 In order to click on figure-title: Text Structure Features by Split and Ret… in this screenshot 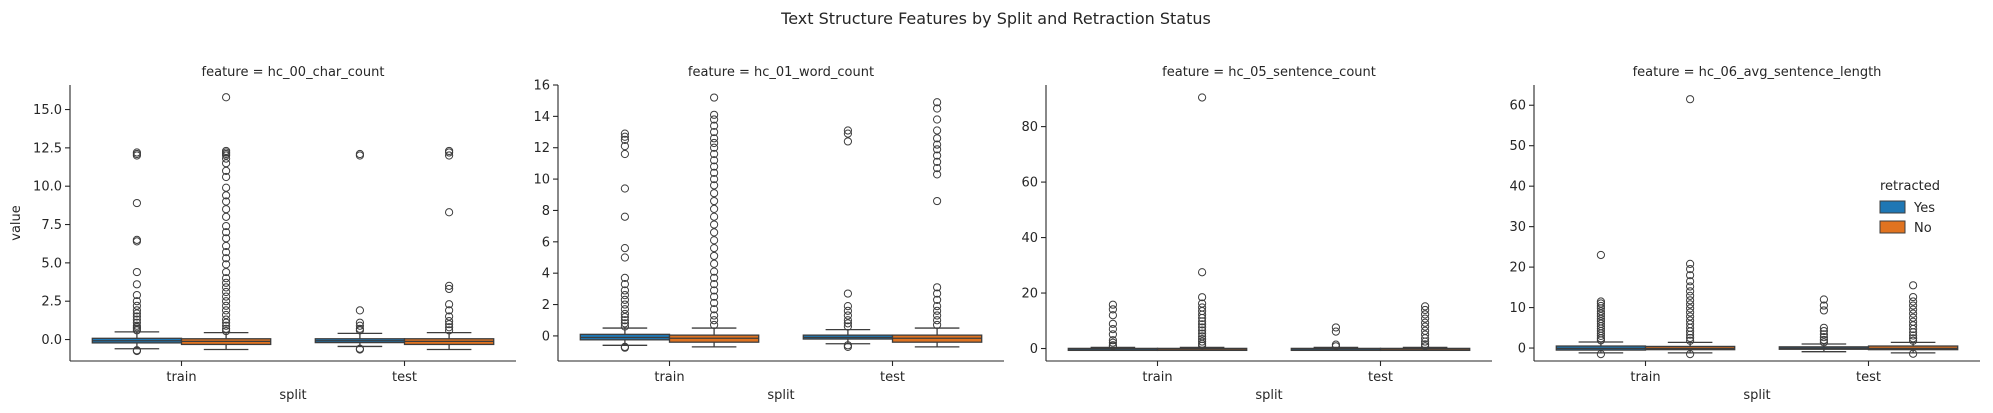, I will do `click(995, 18)`.